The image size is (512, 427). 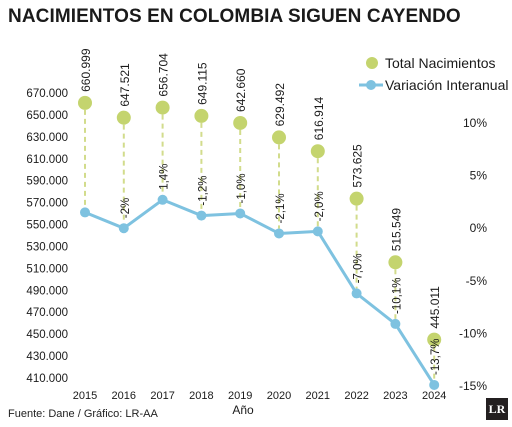 What do you see at coordinates (165, 177) in the screenshot?
I see `variation-value-label: 1,4%` at bounding box center [165, 177].